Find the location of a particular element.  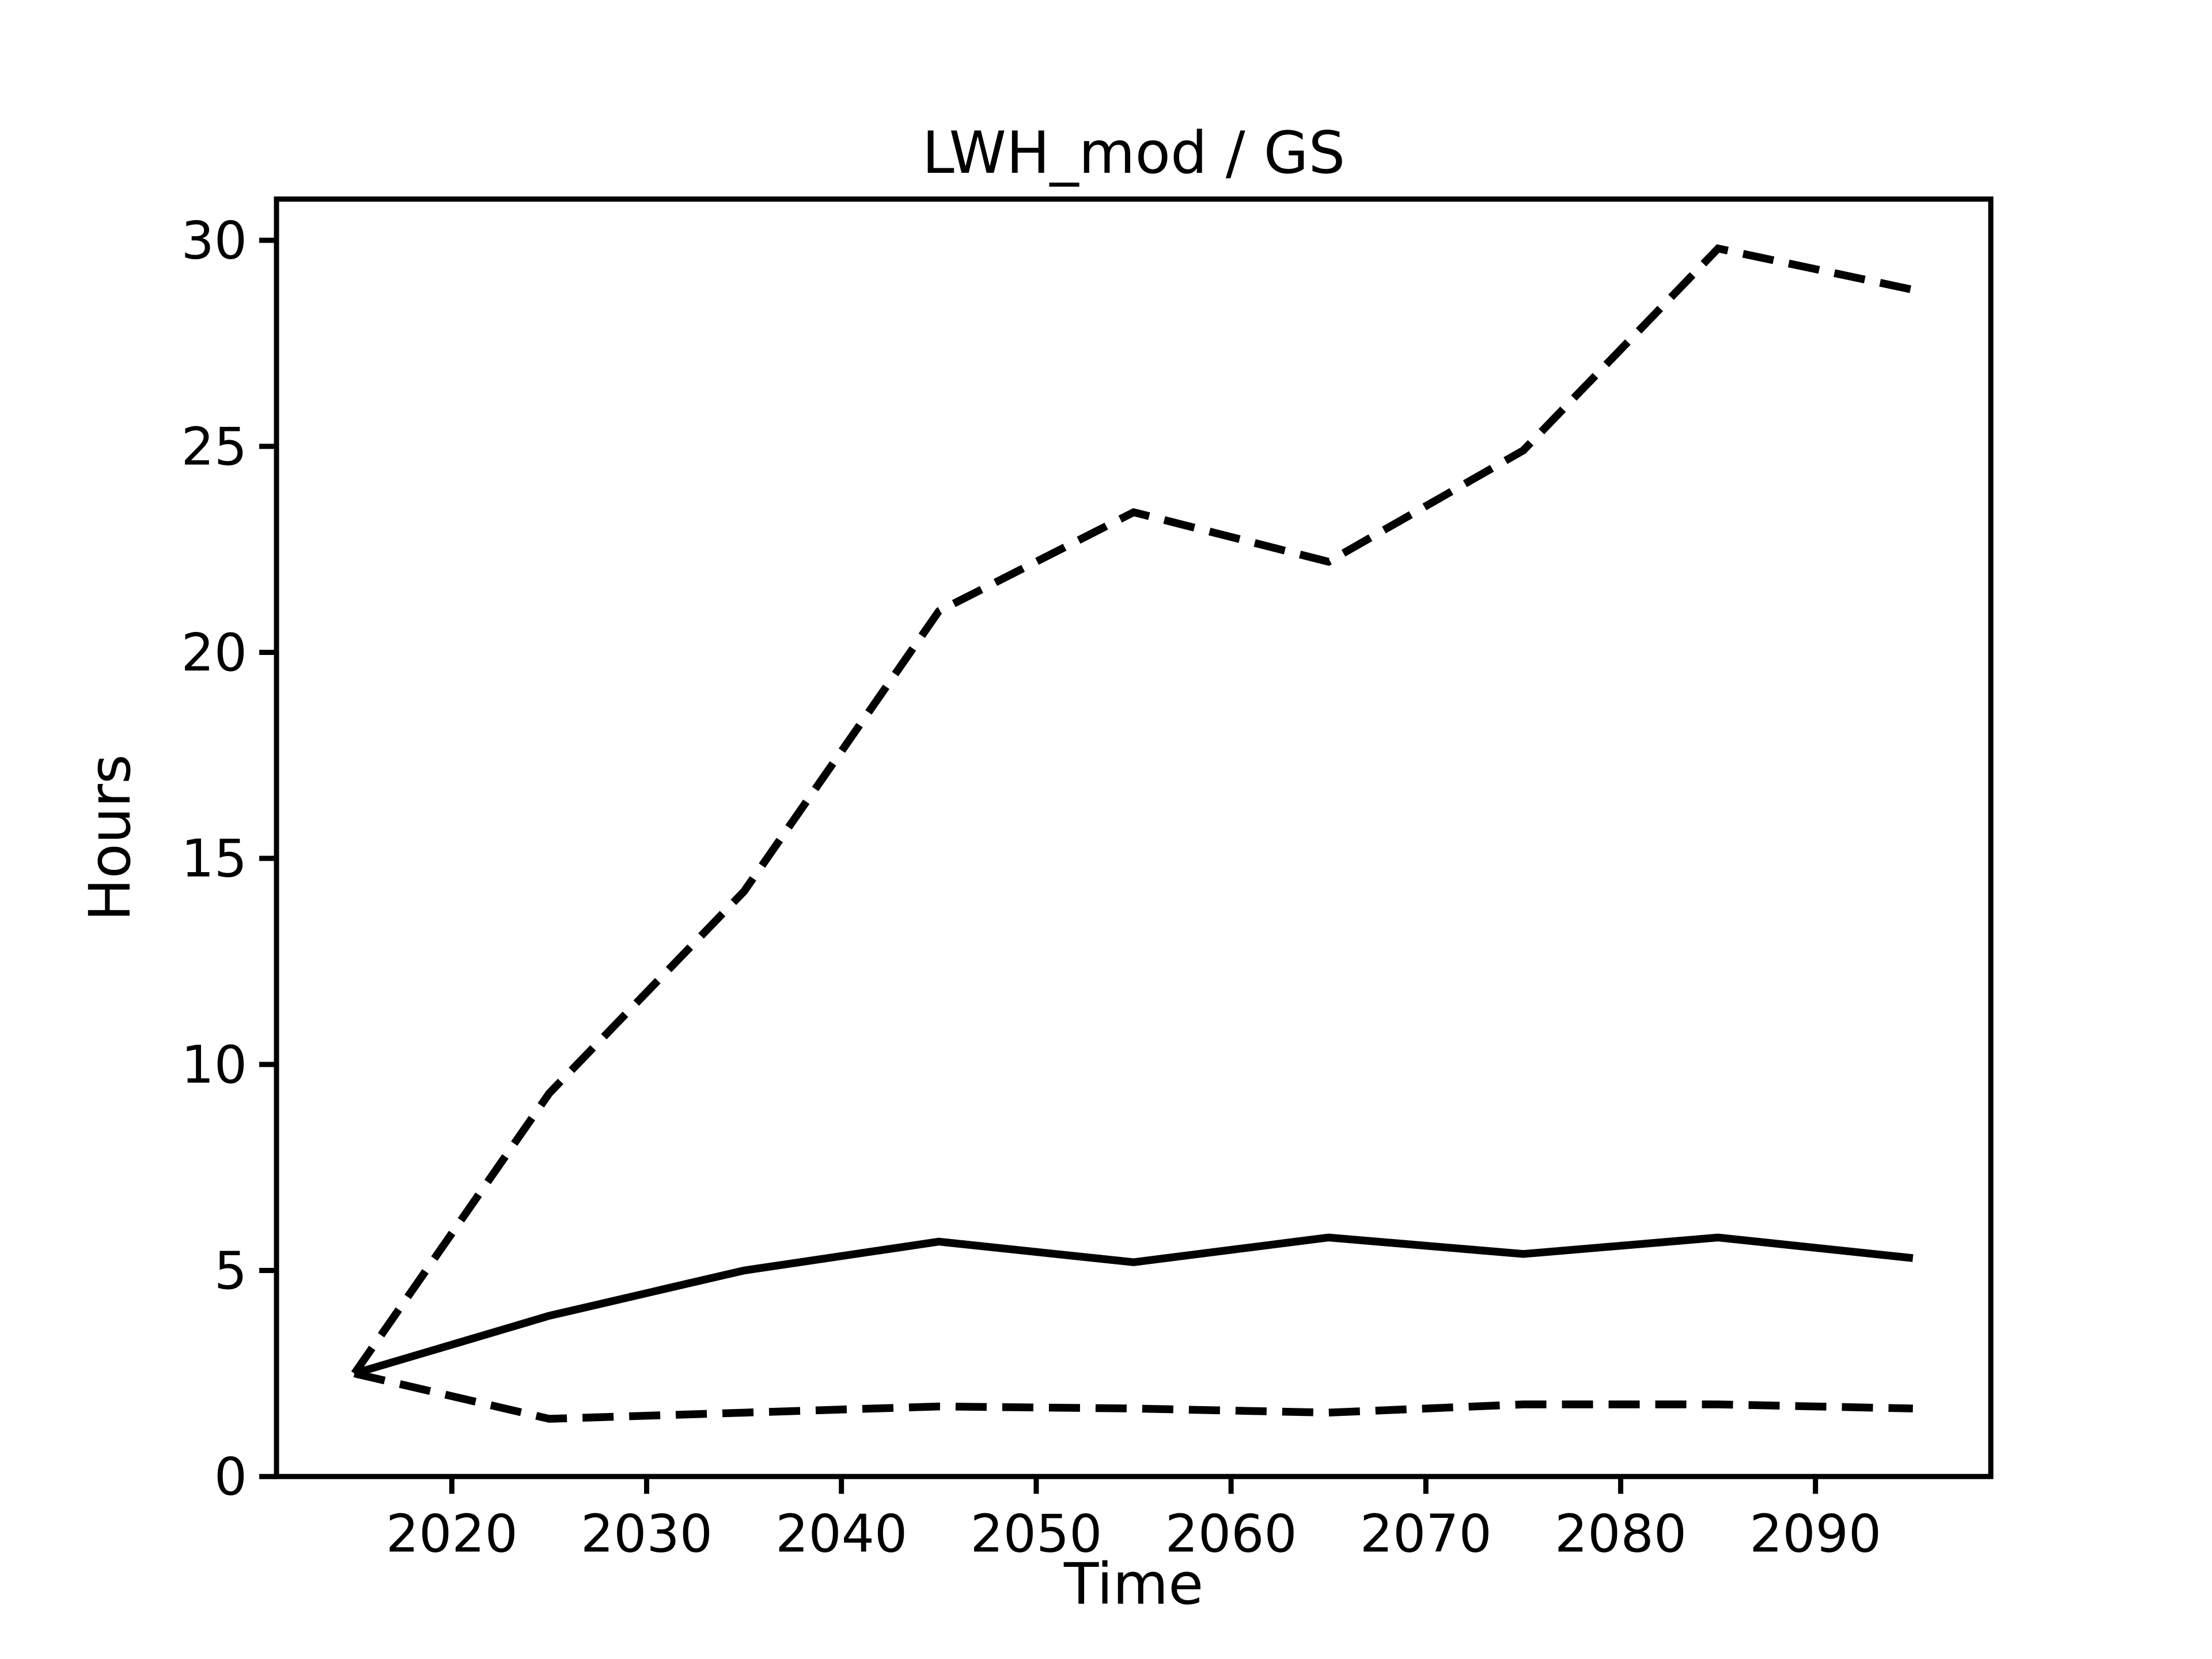

x-tick-label: 2080 is located at coordinates (1621, 1534).